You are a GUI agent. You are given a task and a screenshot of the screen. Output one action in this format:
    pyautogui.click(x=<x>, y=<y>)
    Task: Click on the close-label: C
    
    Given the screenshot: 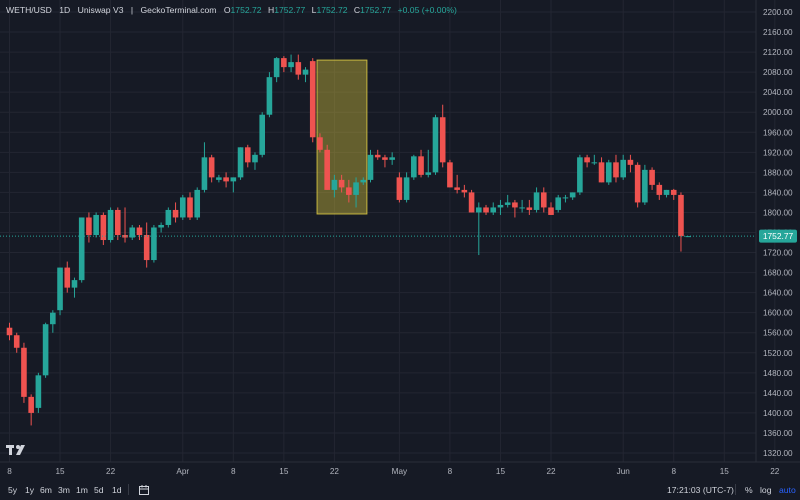 What is the action you would take?
    pyautogui.click(x=357, y=10)
    